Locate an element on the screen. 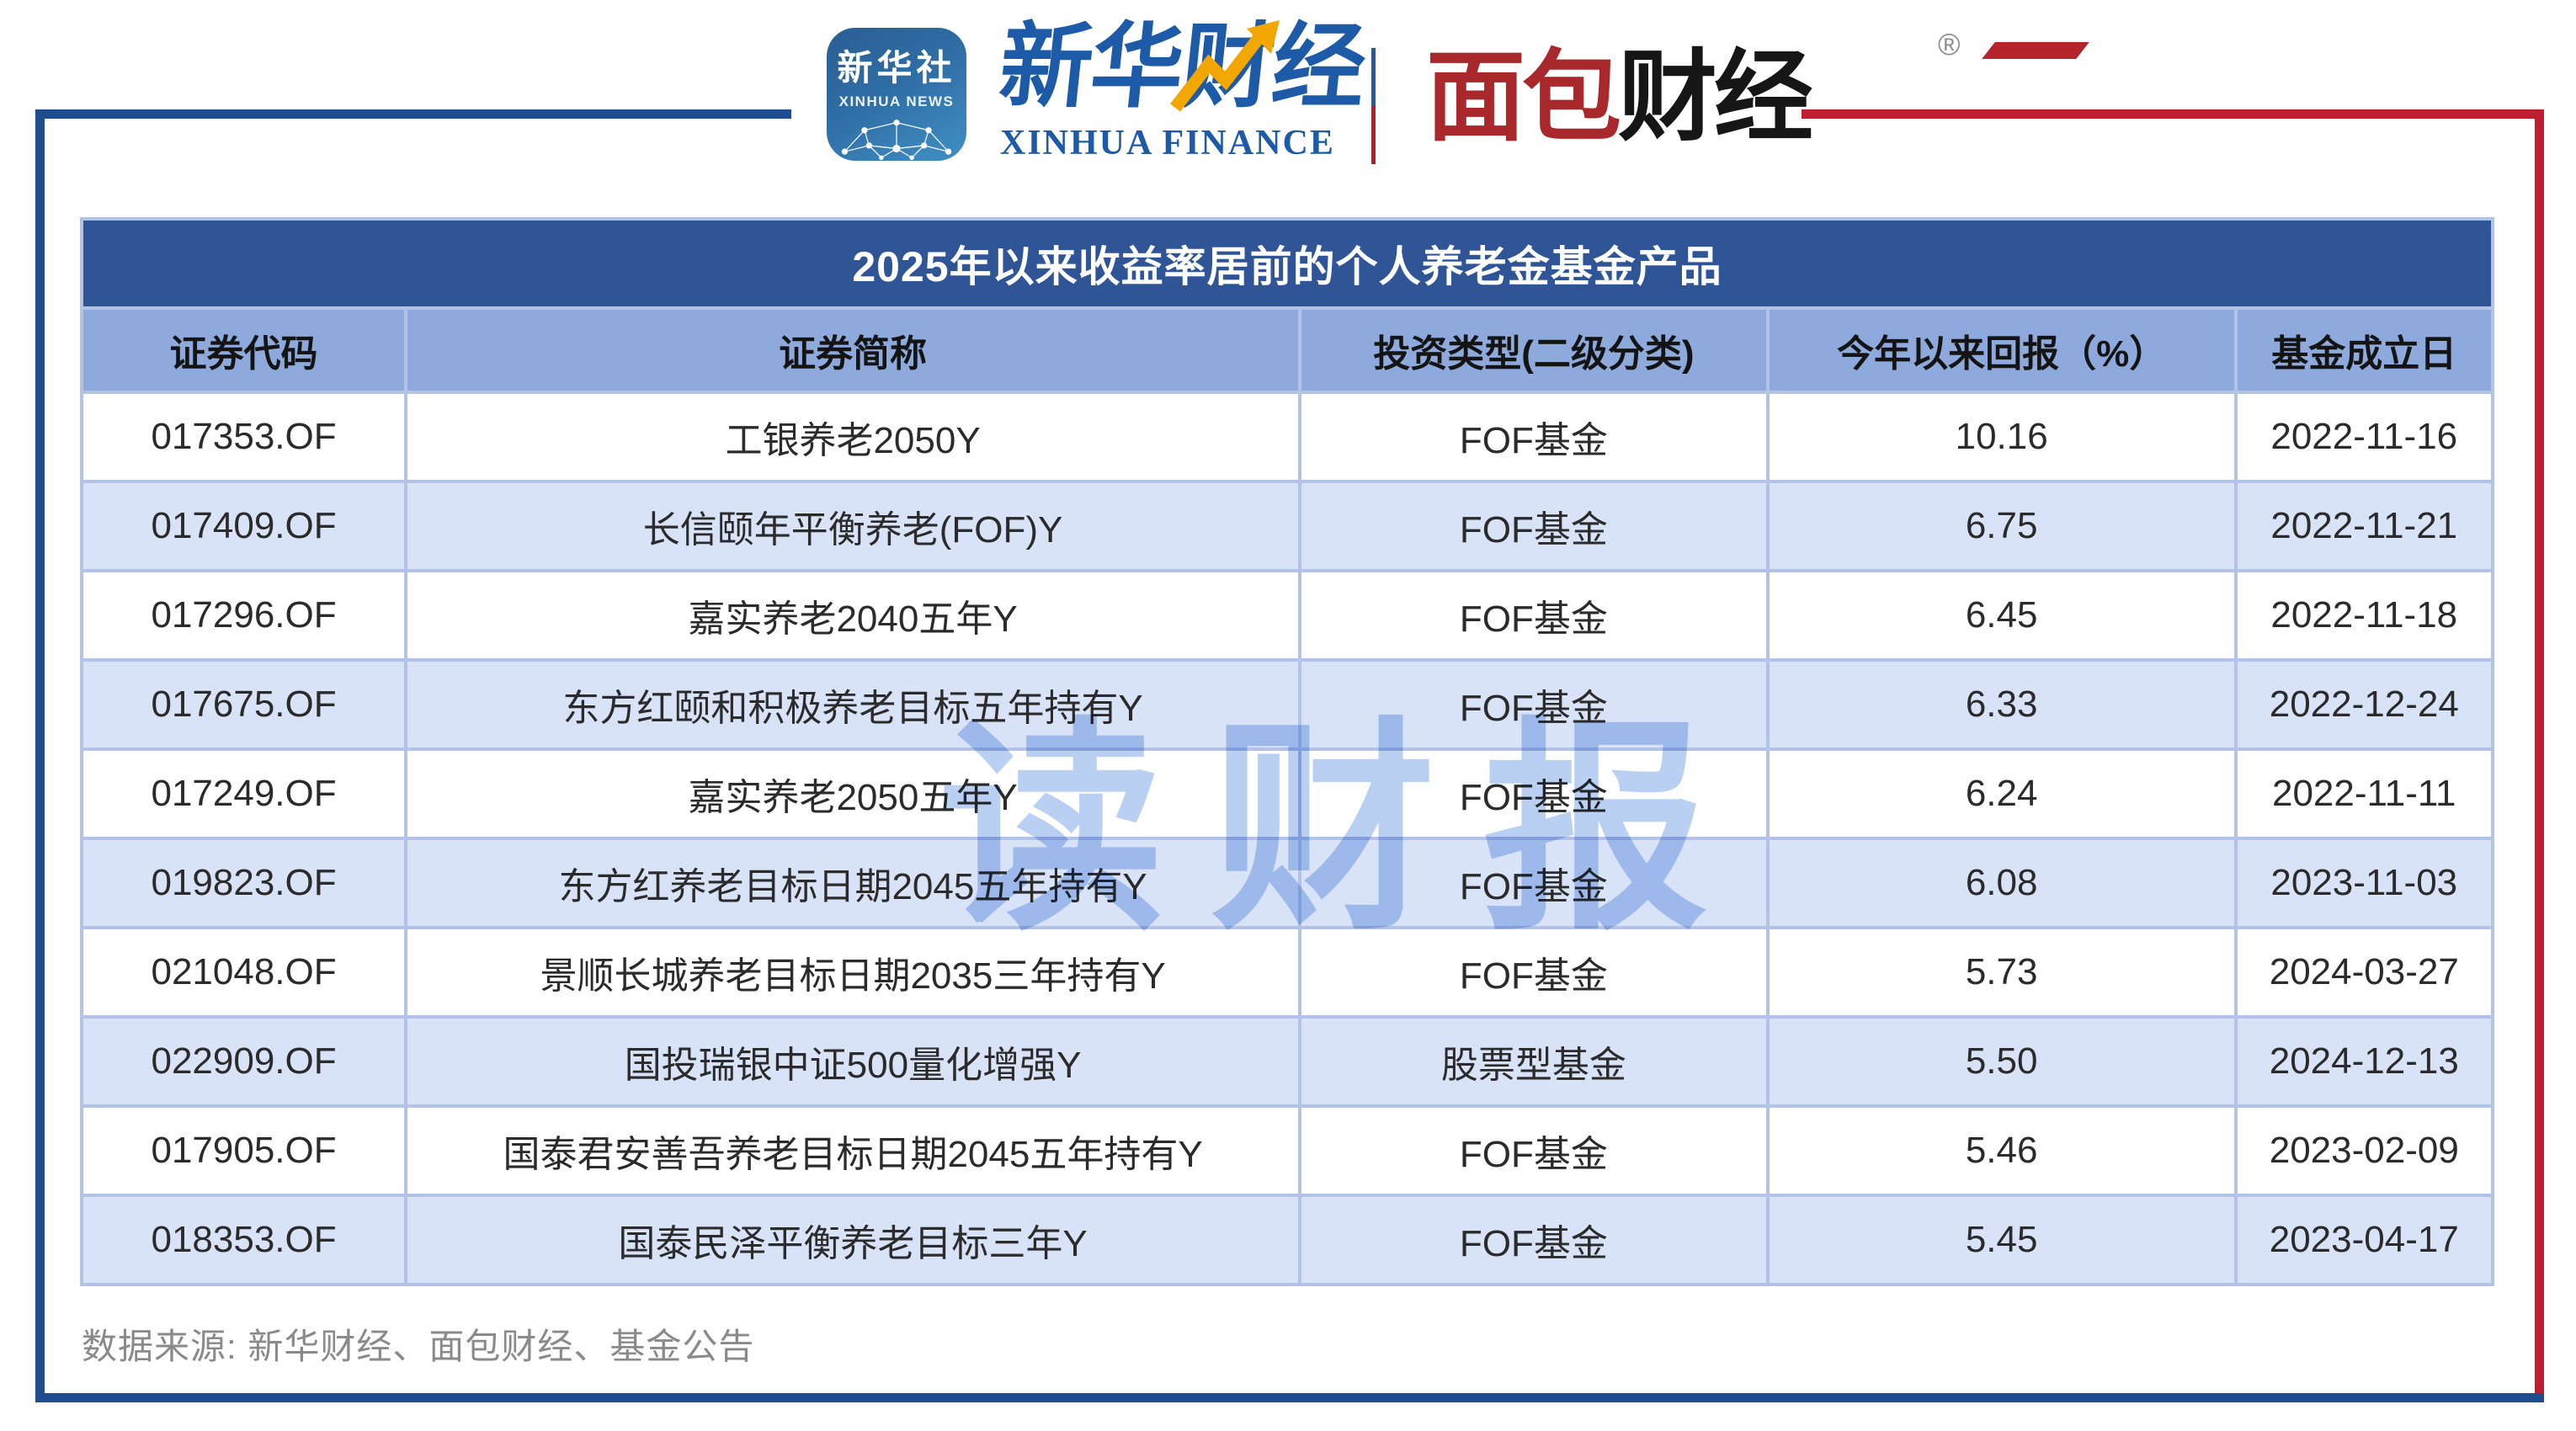 This screenshot has width=2576, height=1431. table-title: 2025年以来收益率居前的个人养老金基金产品 is located at coordinates (1287, 263).